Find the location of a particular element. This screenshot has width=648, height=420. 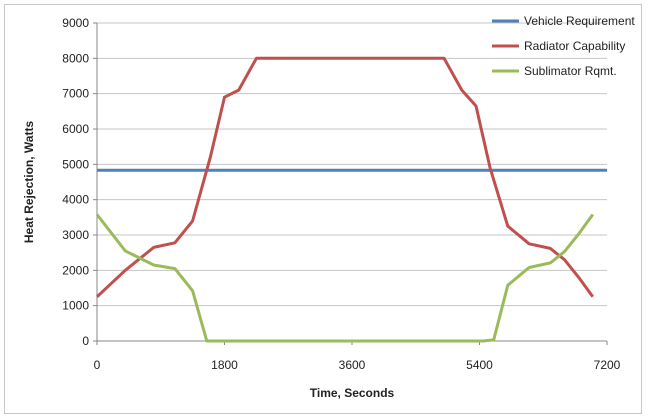

legend-item-radiator-capability: Radiator Capability is located at coordinates (558, 46).